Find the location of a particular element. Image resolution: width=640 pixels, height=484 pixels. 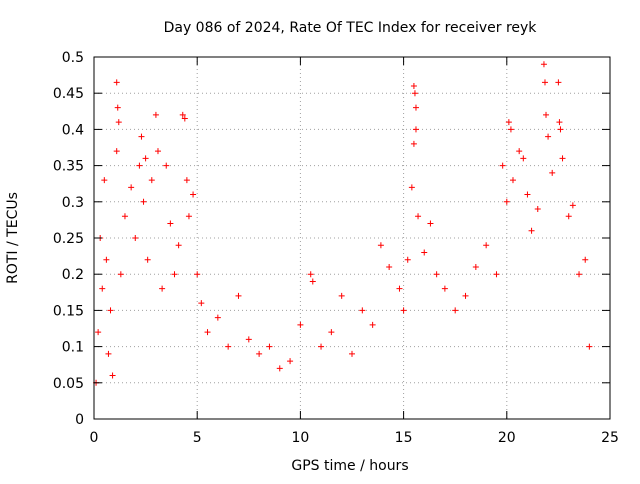

y-axis-label: ROTI / TECUs is located at coordinates (13, 238).